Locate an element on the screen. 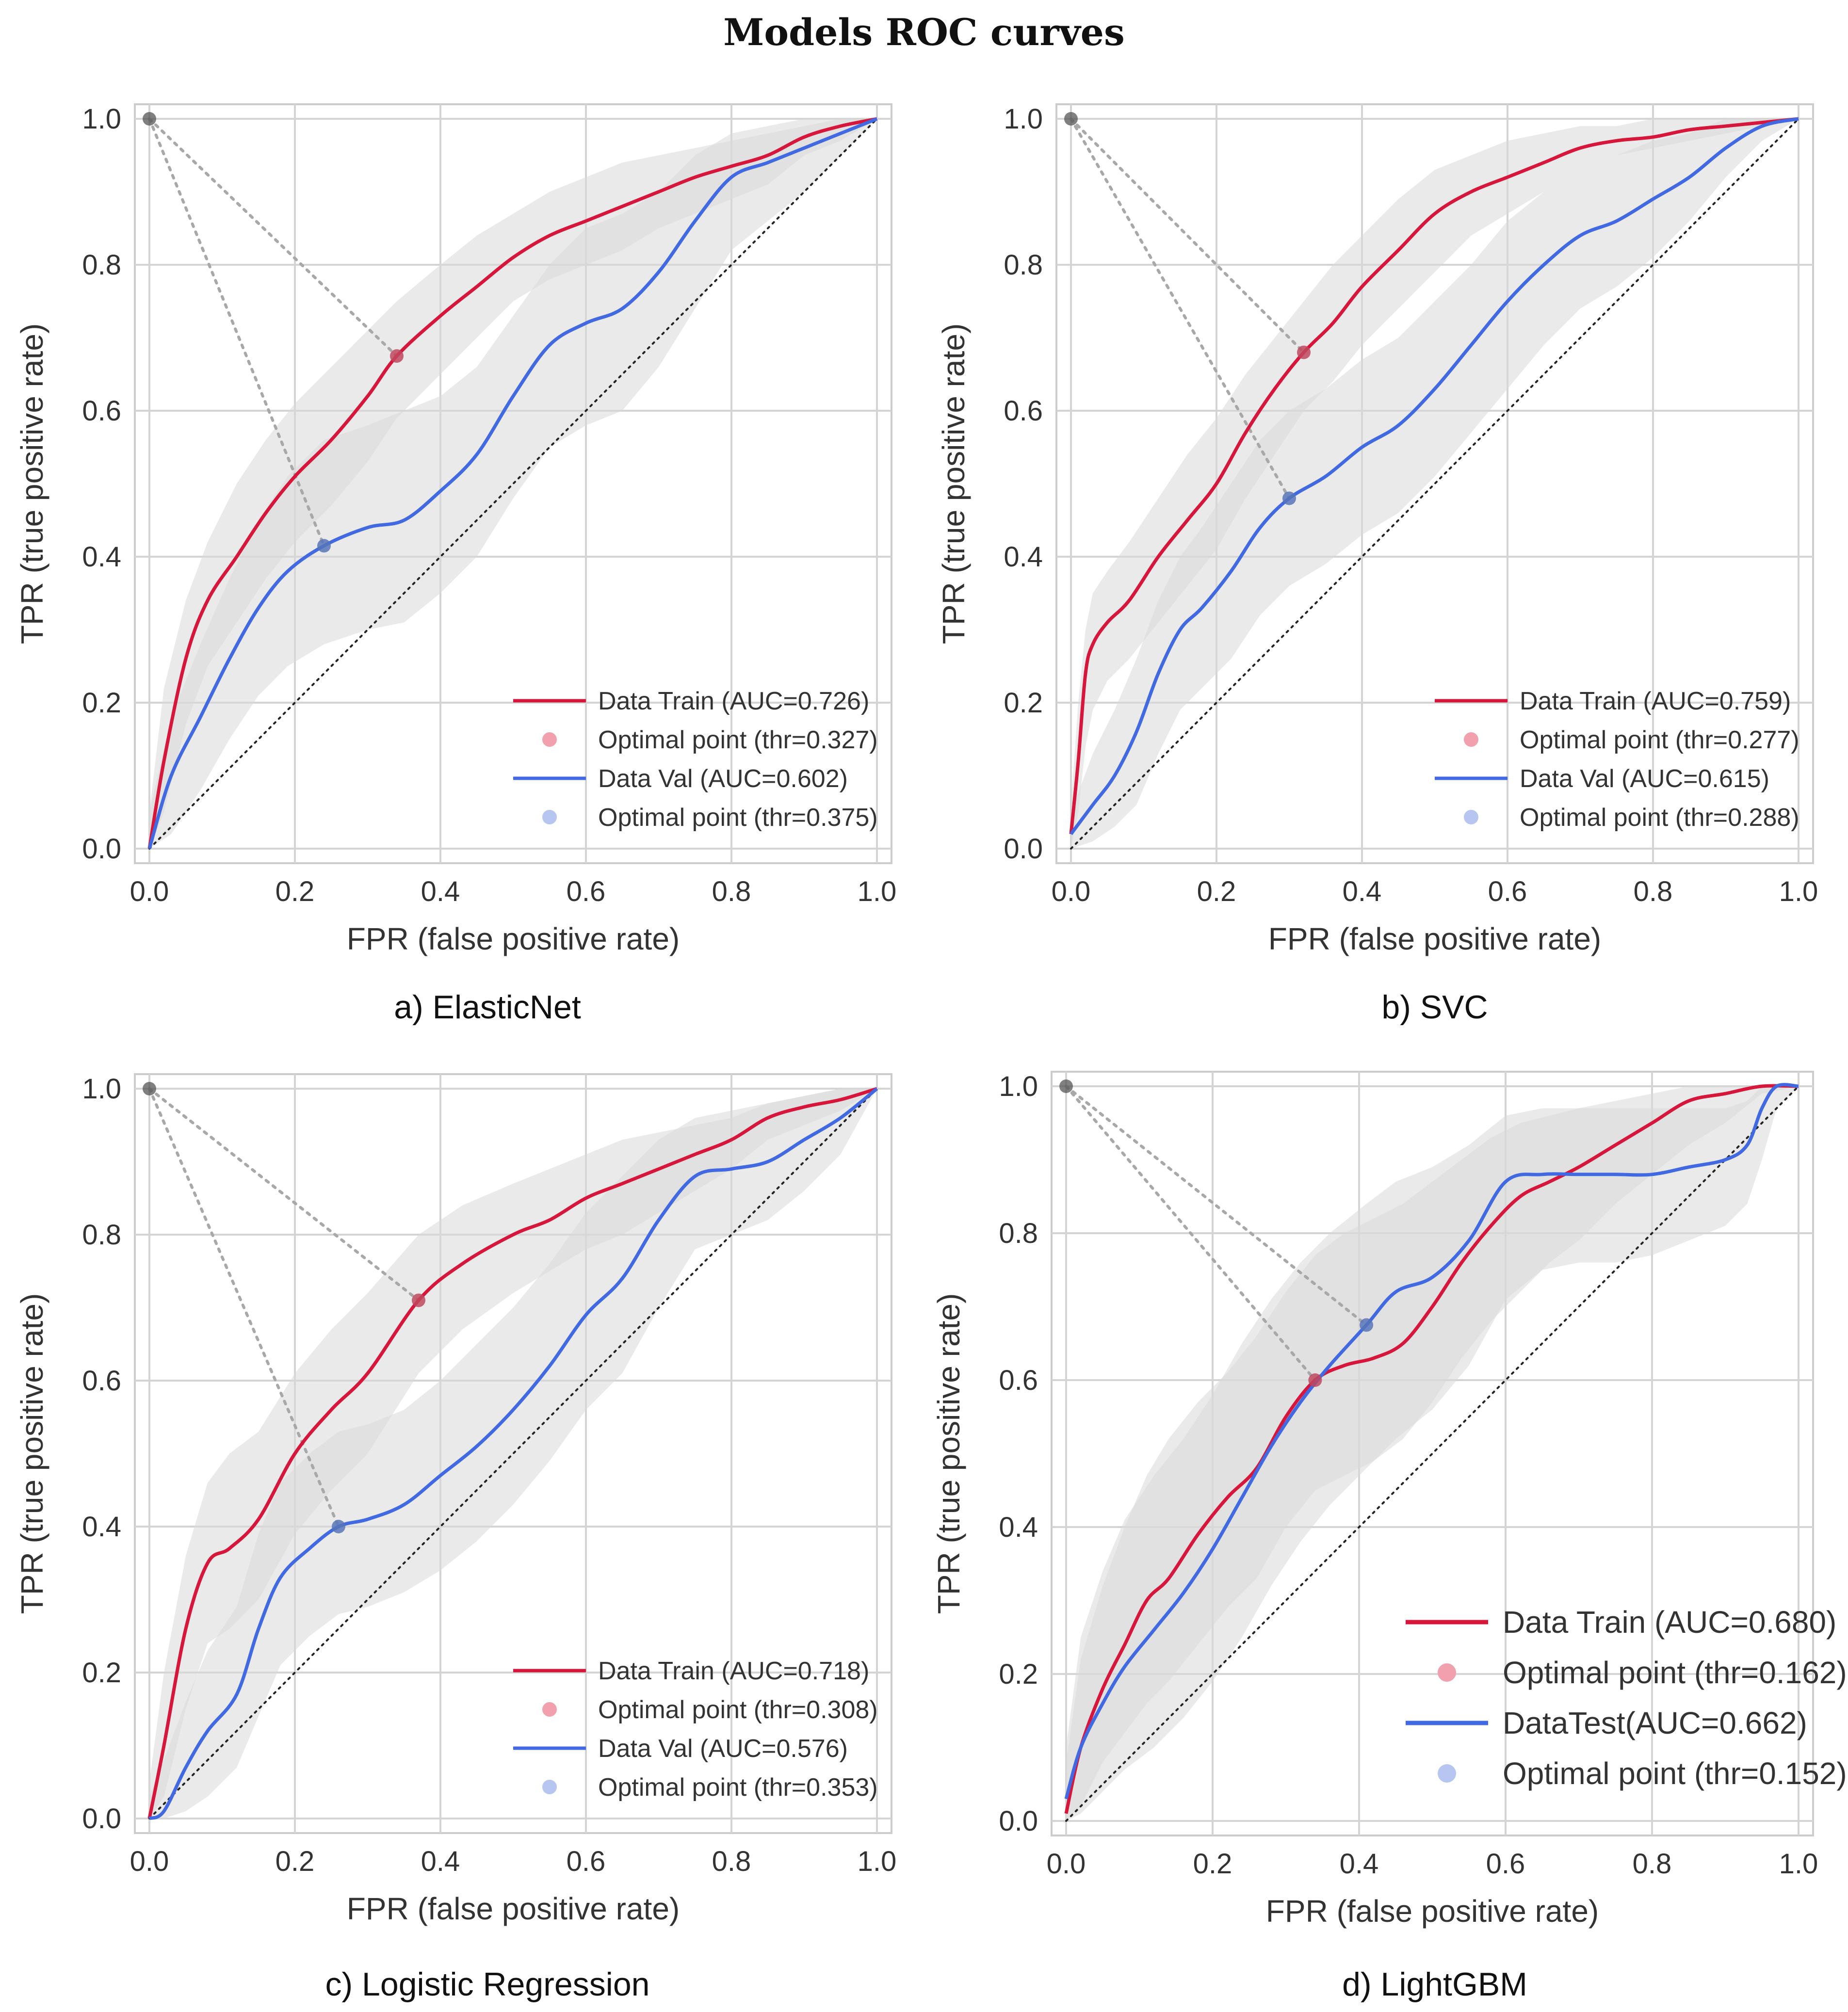  panel-b-val-optimal-guide is located at coordinates (1180, 308).